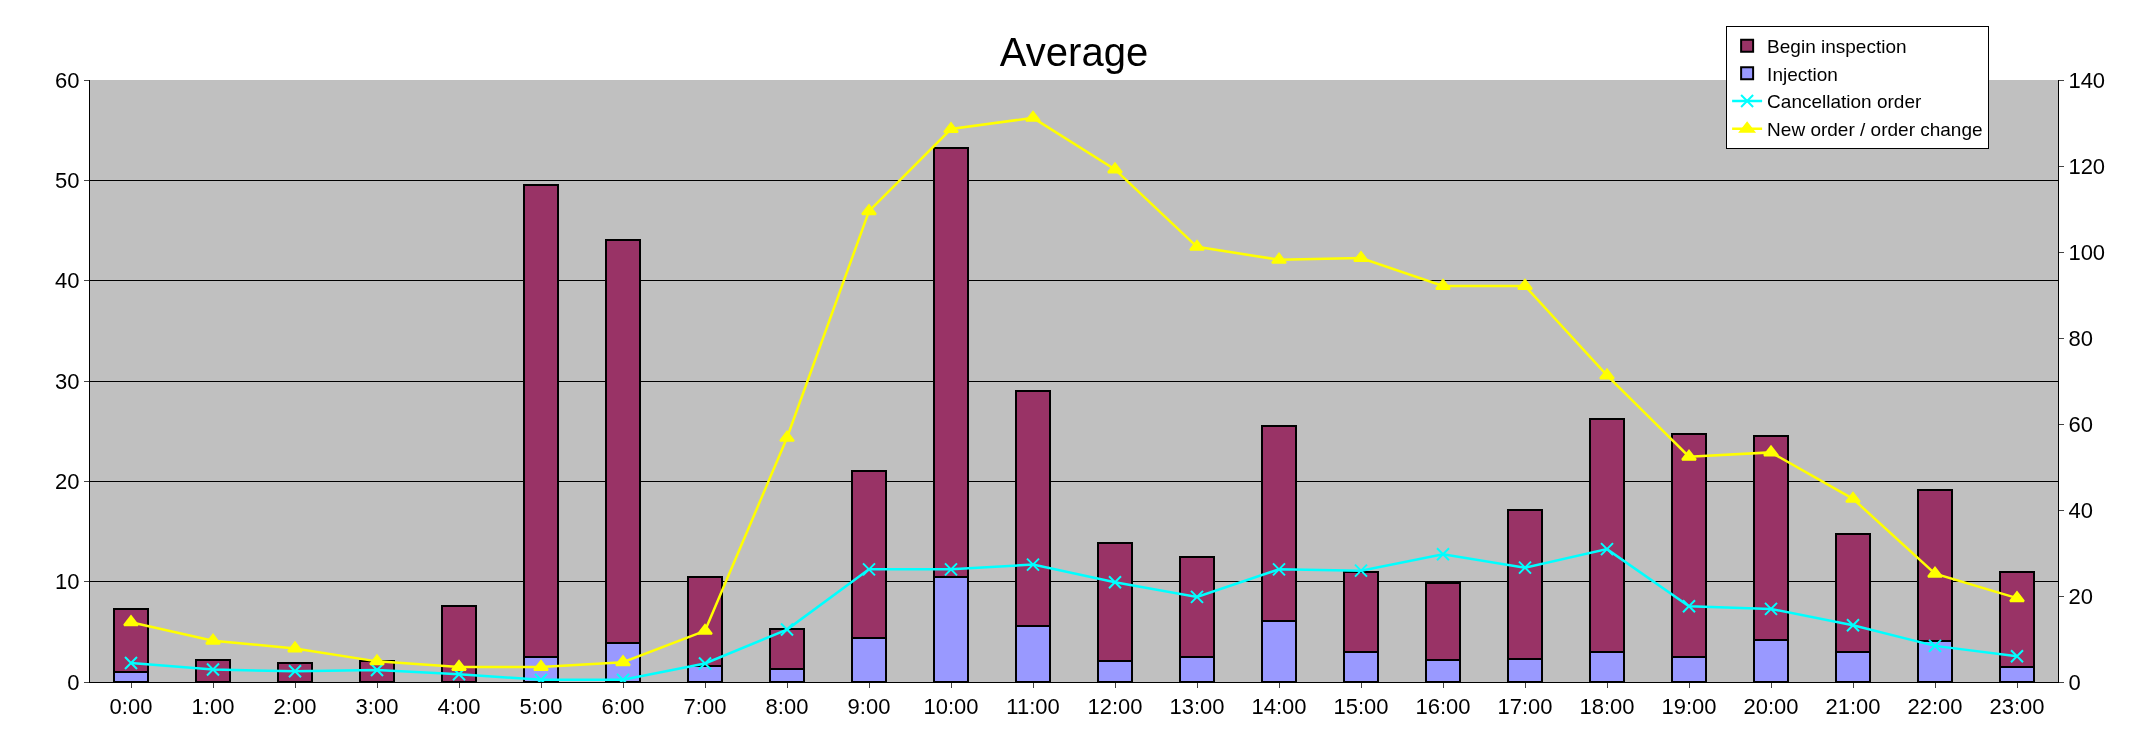 The width and height of the screenshot is (2148, 752). What do you see at coordinates (1935, 707) in the screenshot?
I see `x-tick-label: 22:00` at bounding box center [1935, 707].